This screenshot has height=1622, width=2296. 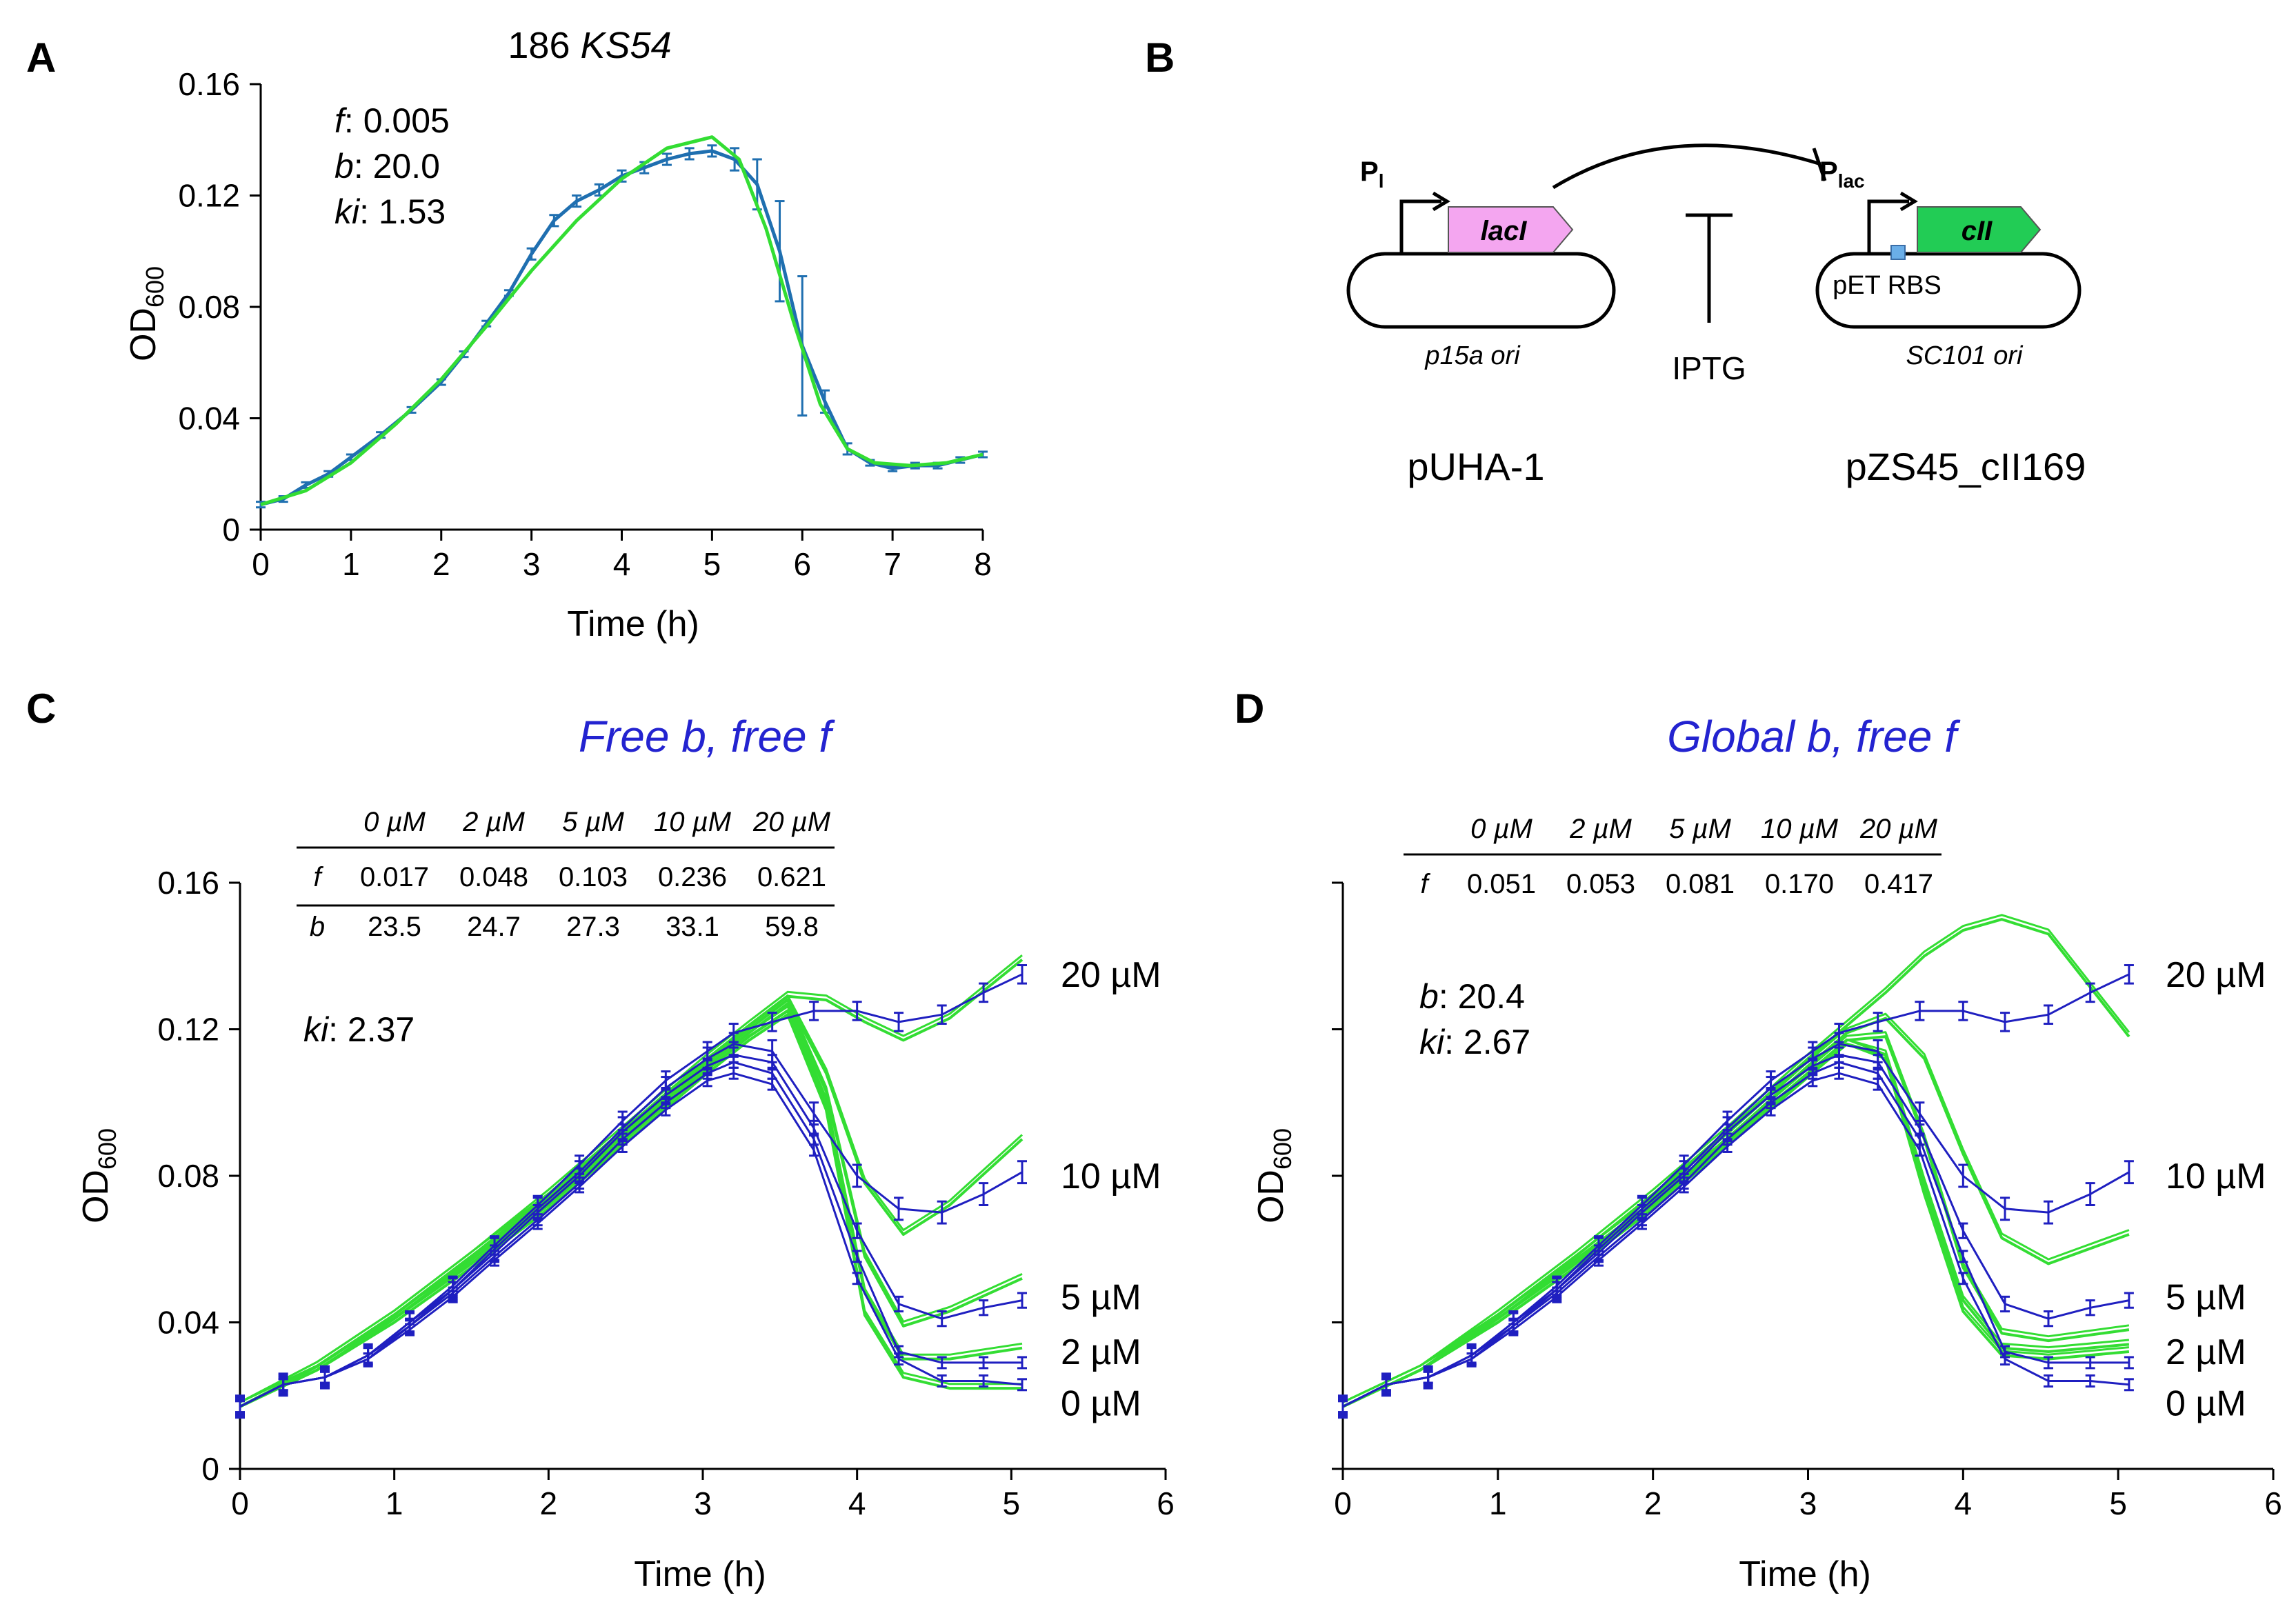 What do you see at coordinates (692, 877) in the screenshot?
I see `chart-c-table-cell: 0.236` at bounding box center [692, 877].